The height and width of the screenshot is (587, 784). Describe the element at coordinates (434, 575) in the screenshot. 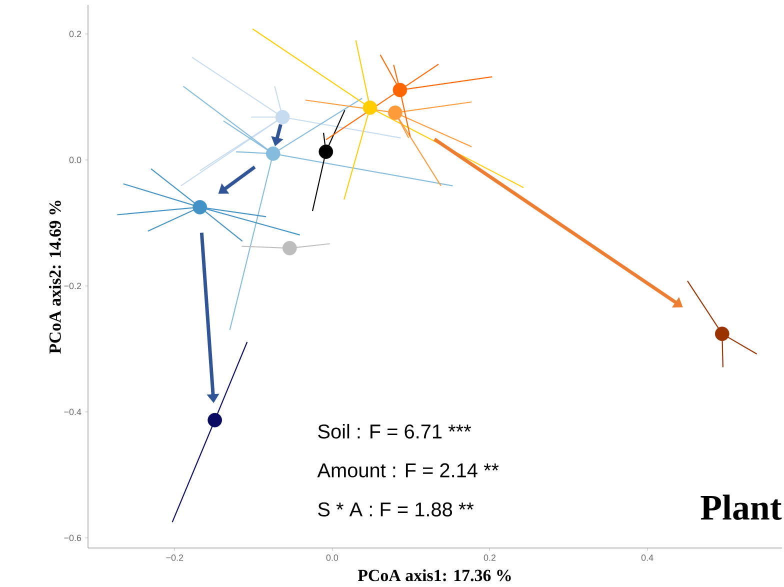

I see `x-axis-title: PCoA axis1: 17.36 %` at that location.